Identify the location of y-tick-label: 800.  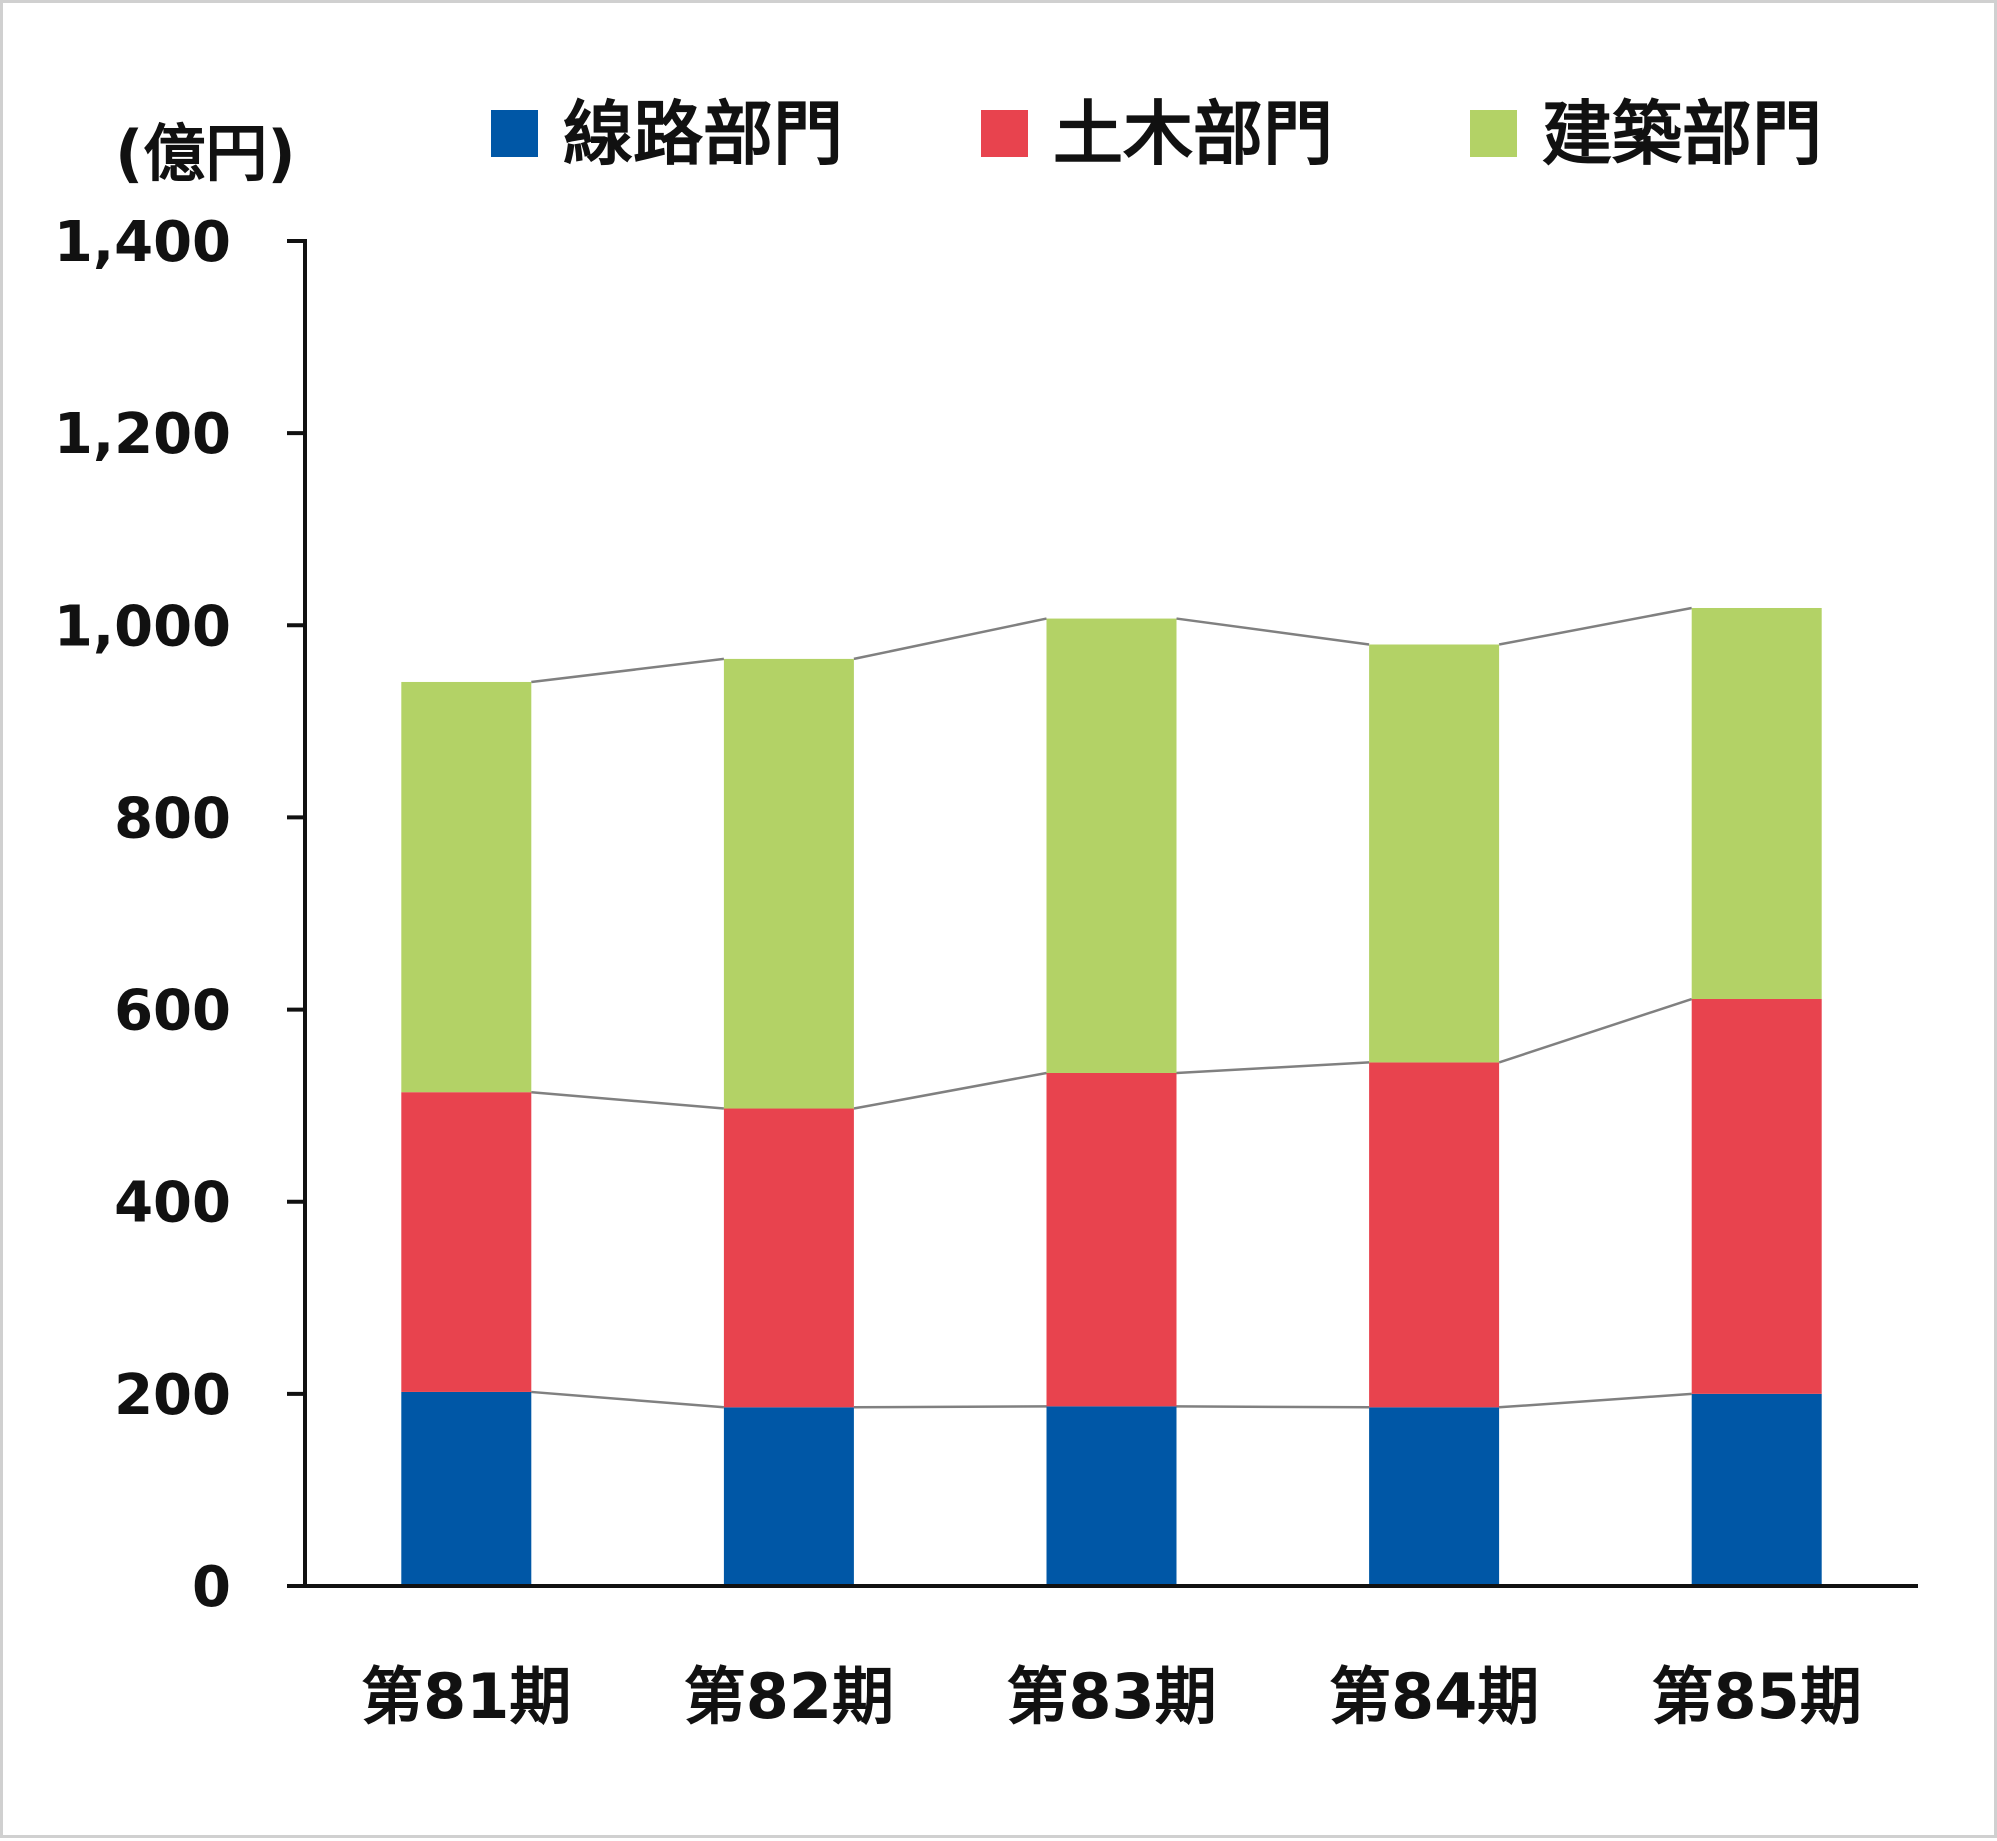
(172, 818).